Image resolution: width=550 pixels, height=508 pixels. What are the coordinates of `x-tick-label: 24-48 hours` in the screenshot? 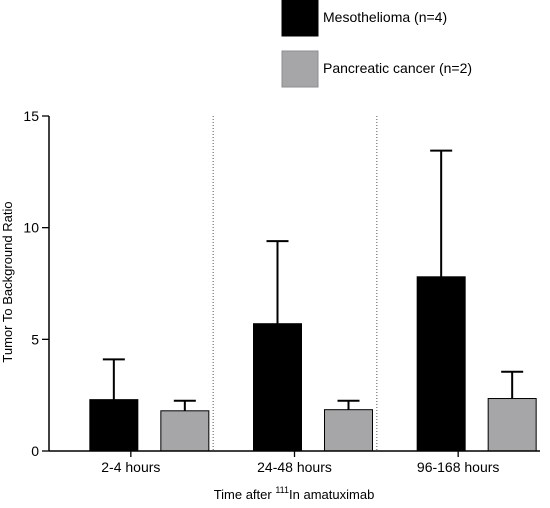 It's located at (294, 467).